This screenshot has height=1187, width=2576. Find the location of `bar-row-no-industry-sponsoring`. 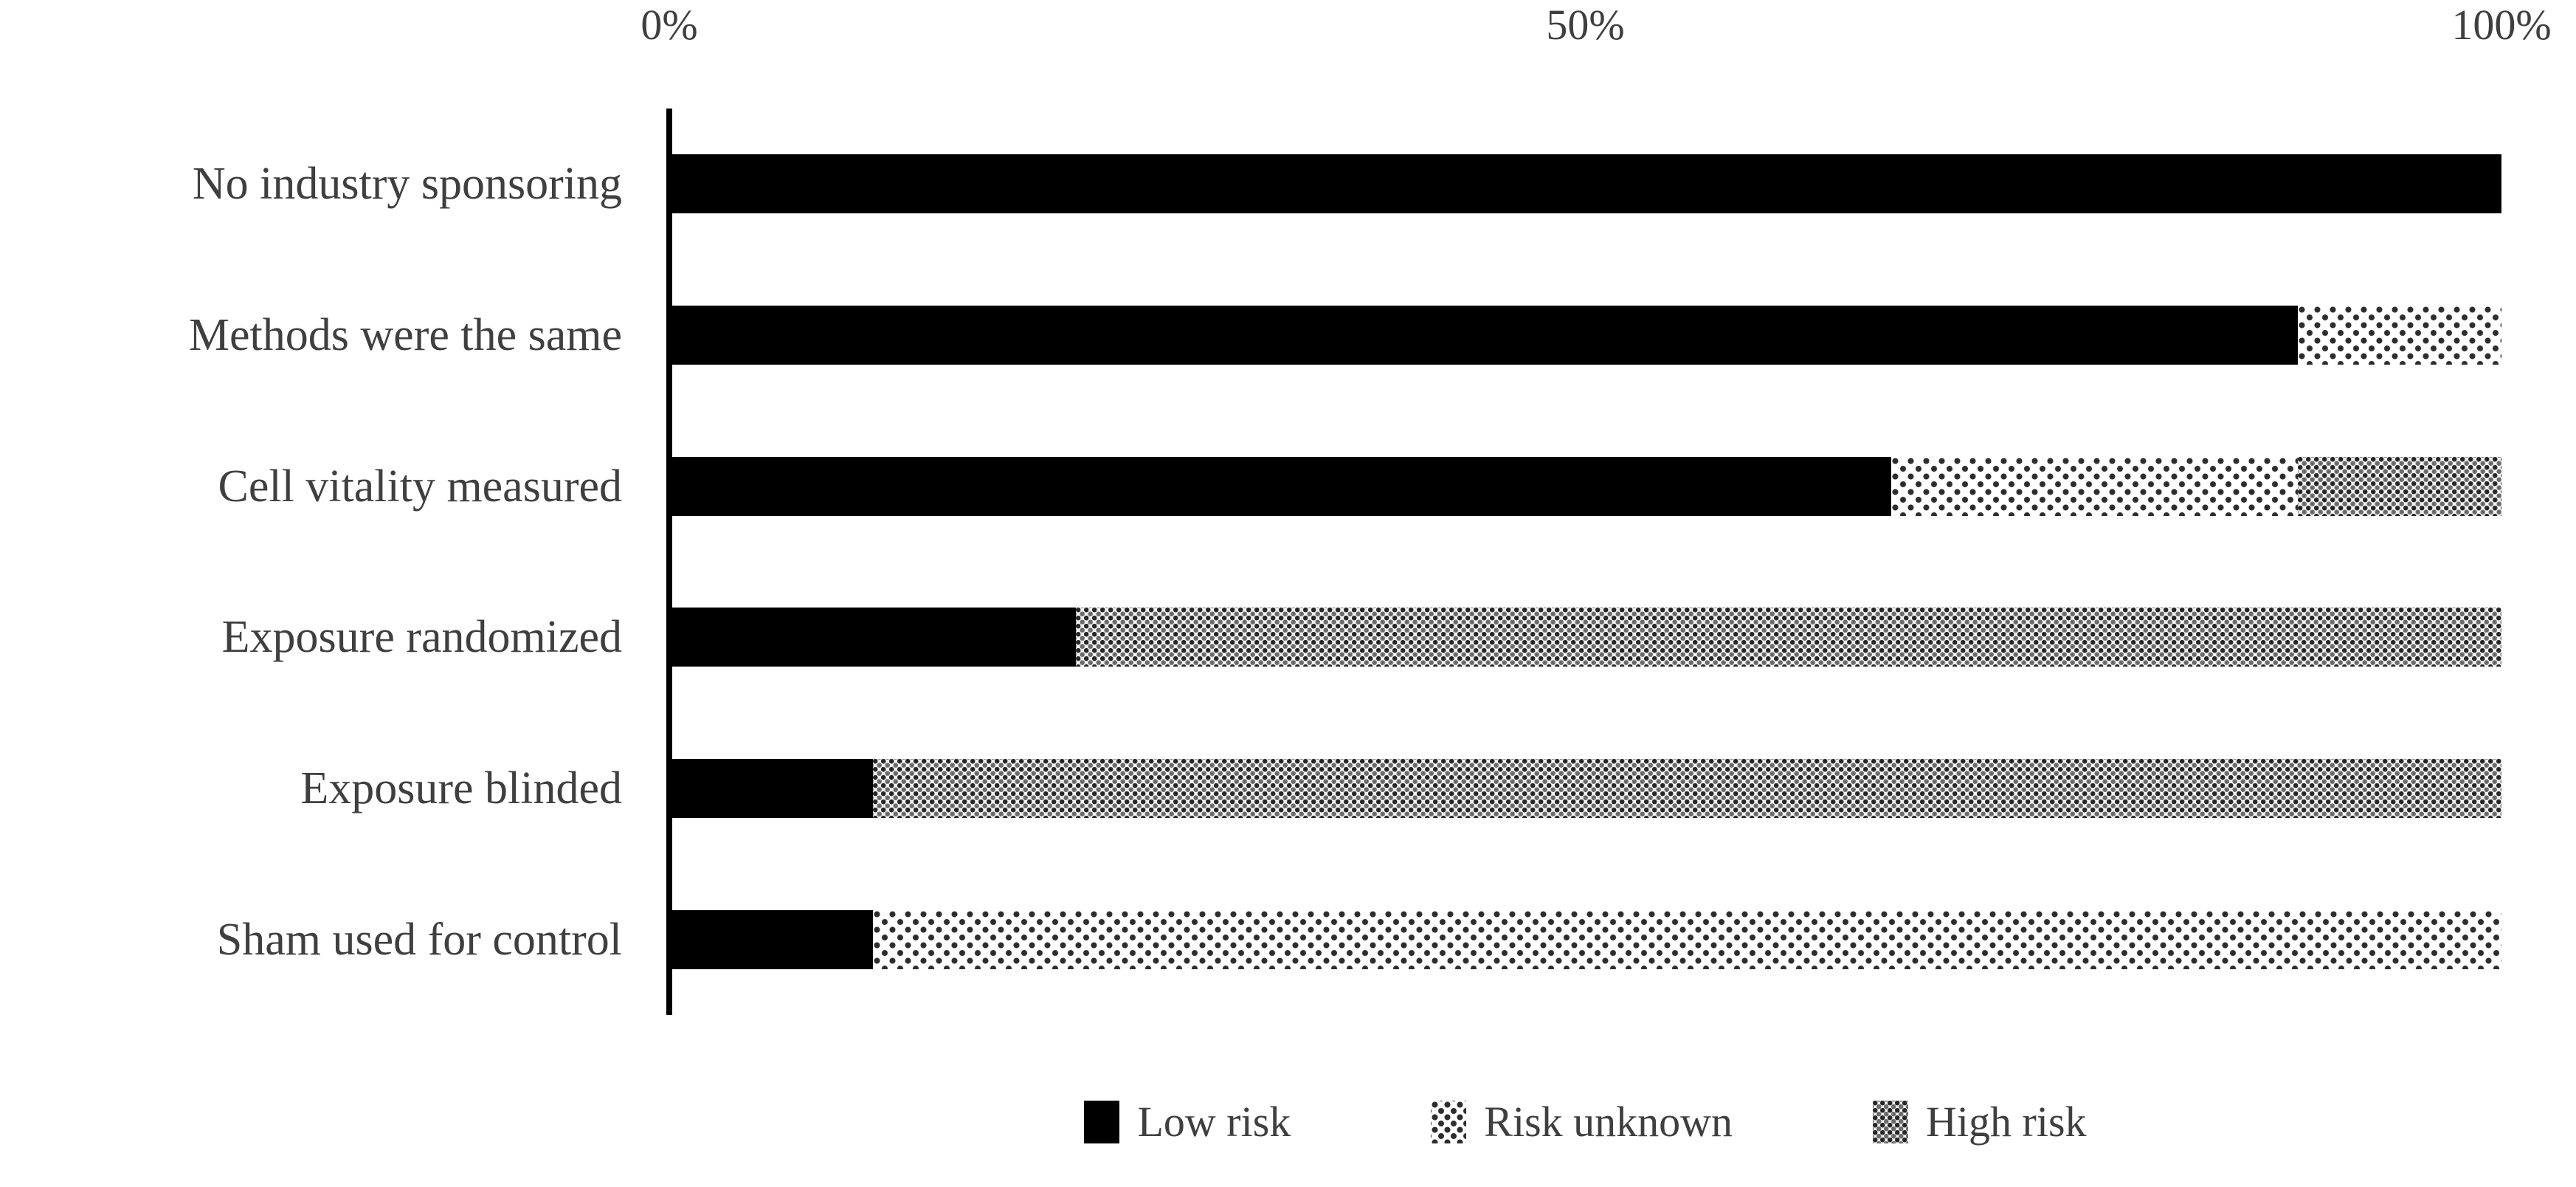

bar-row-no-industry-sponsoring is located at coordinates (1585, 184).